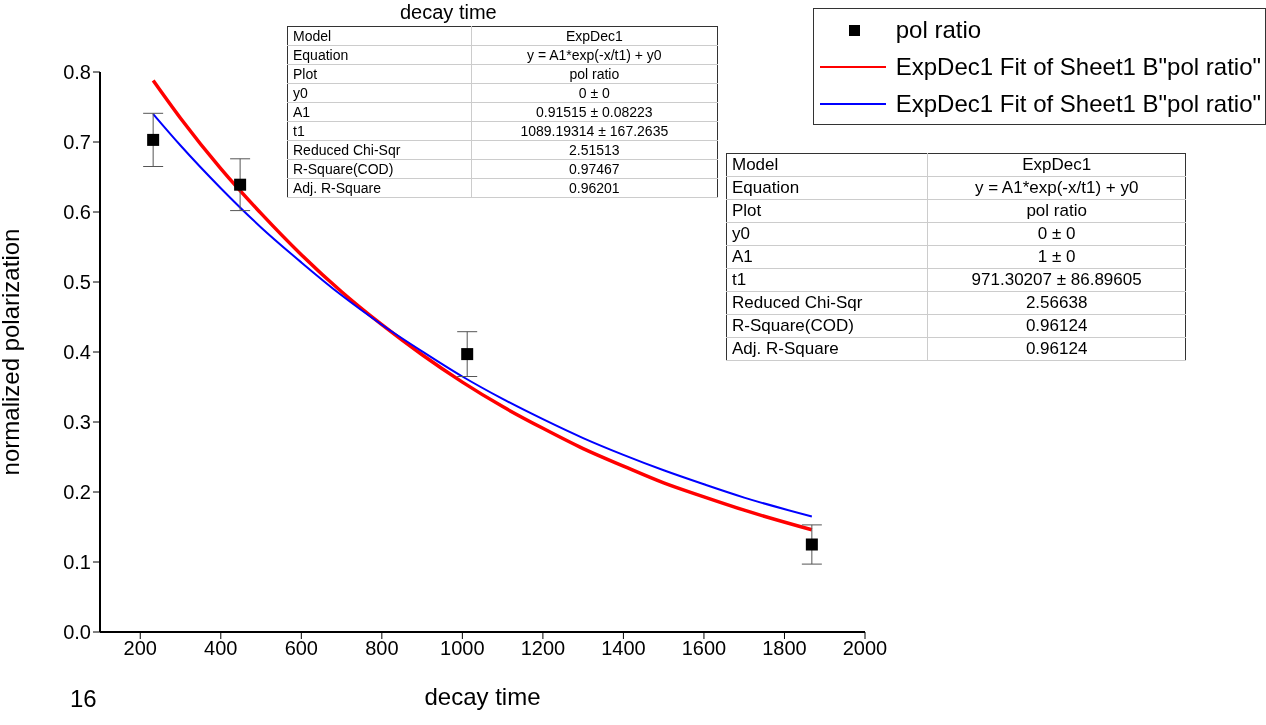  Describe the element at coordinates (382, 648) in the screenshot. I see `x-tick-label: 800` at that location.